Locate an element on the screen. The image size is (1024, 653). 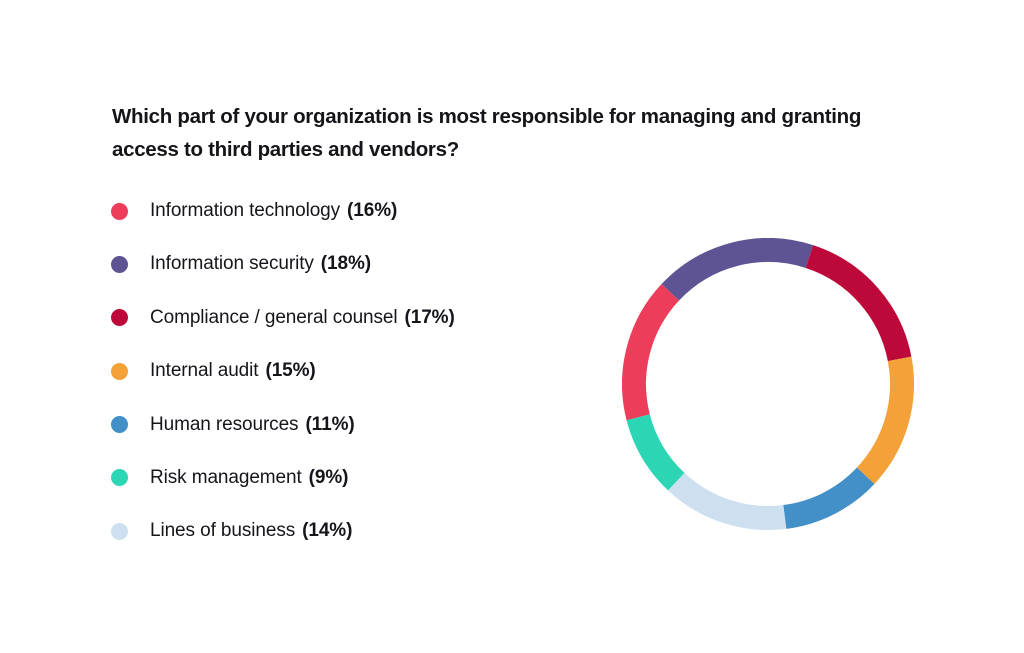
legend-label: Information security is located at coordinates (232, 264).